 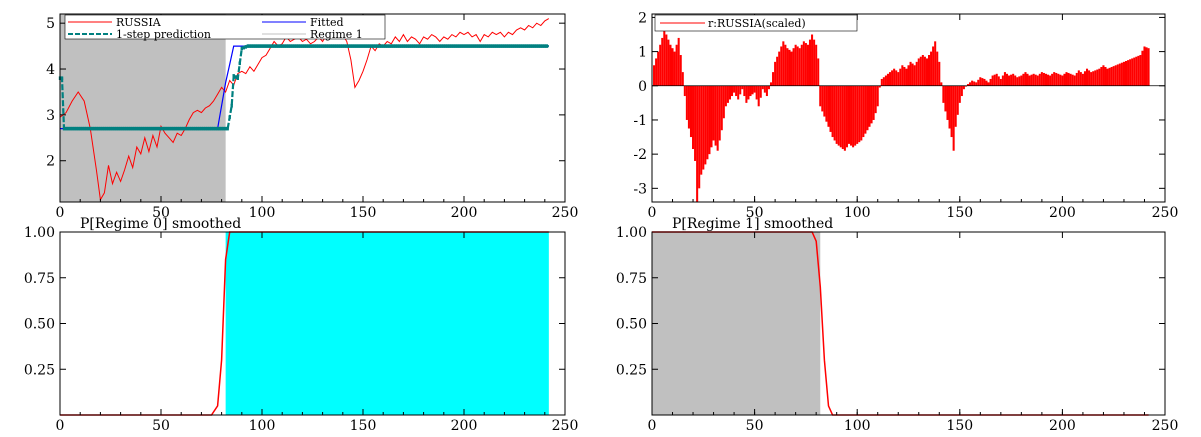 What do you see at coordinates (327, 22) in the screenshot?
I see `legend-label: Fitted` at bounding box center [327, 22].